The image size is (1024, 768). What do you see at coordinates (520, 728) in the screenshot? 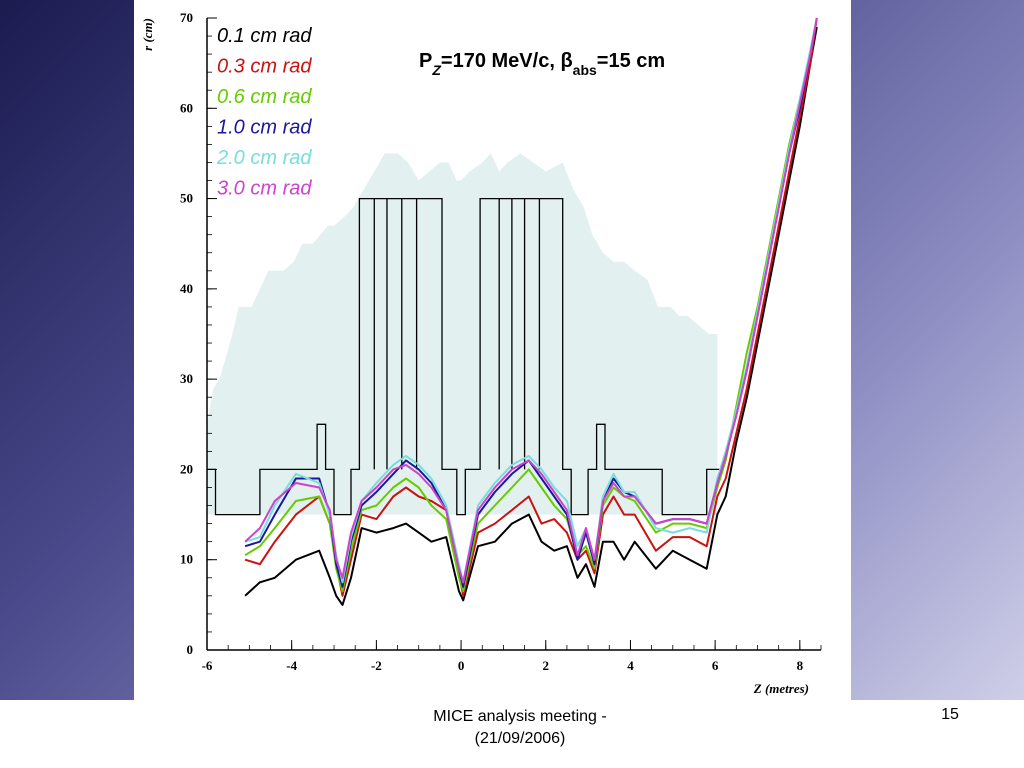
I see `footer-meeting-info: MICE analysis meeting - (21/09/2006)` at bounding box center [520, 728].